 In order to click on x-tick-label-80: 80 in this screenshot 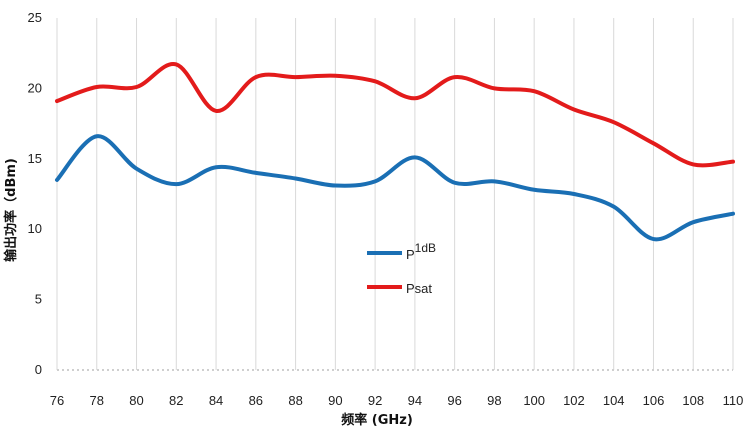, I will do `click(136, 400)`.